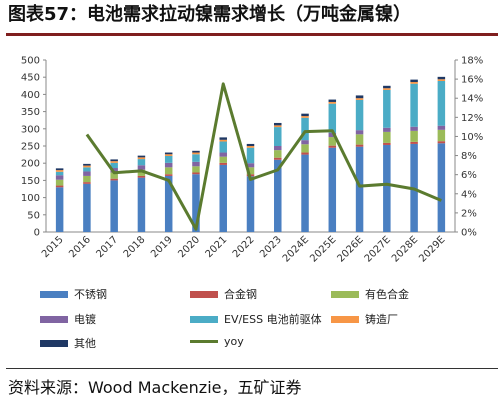  I want to click on right-tick-label: 10%, so click(472, 137).